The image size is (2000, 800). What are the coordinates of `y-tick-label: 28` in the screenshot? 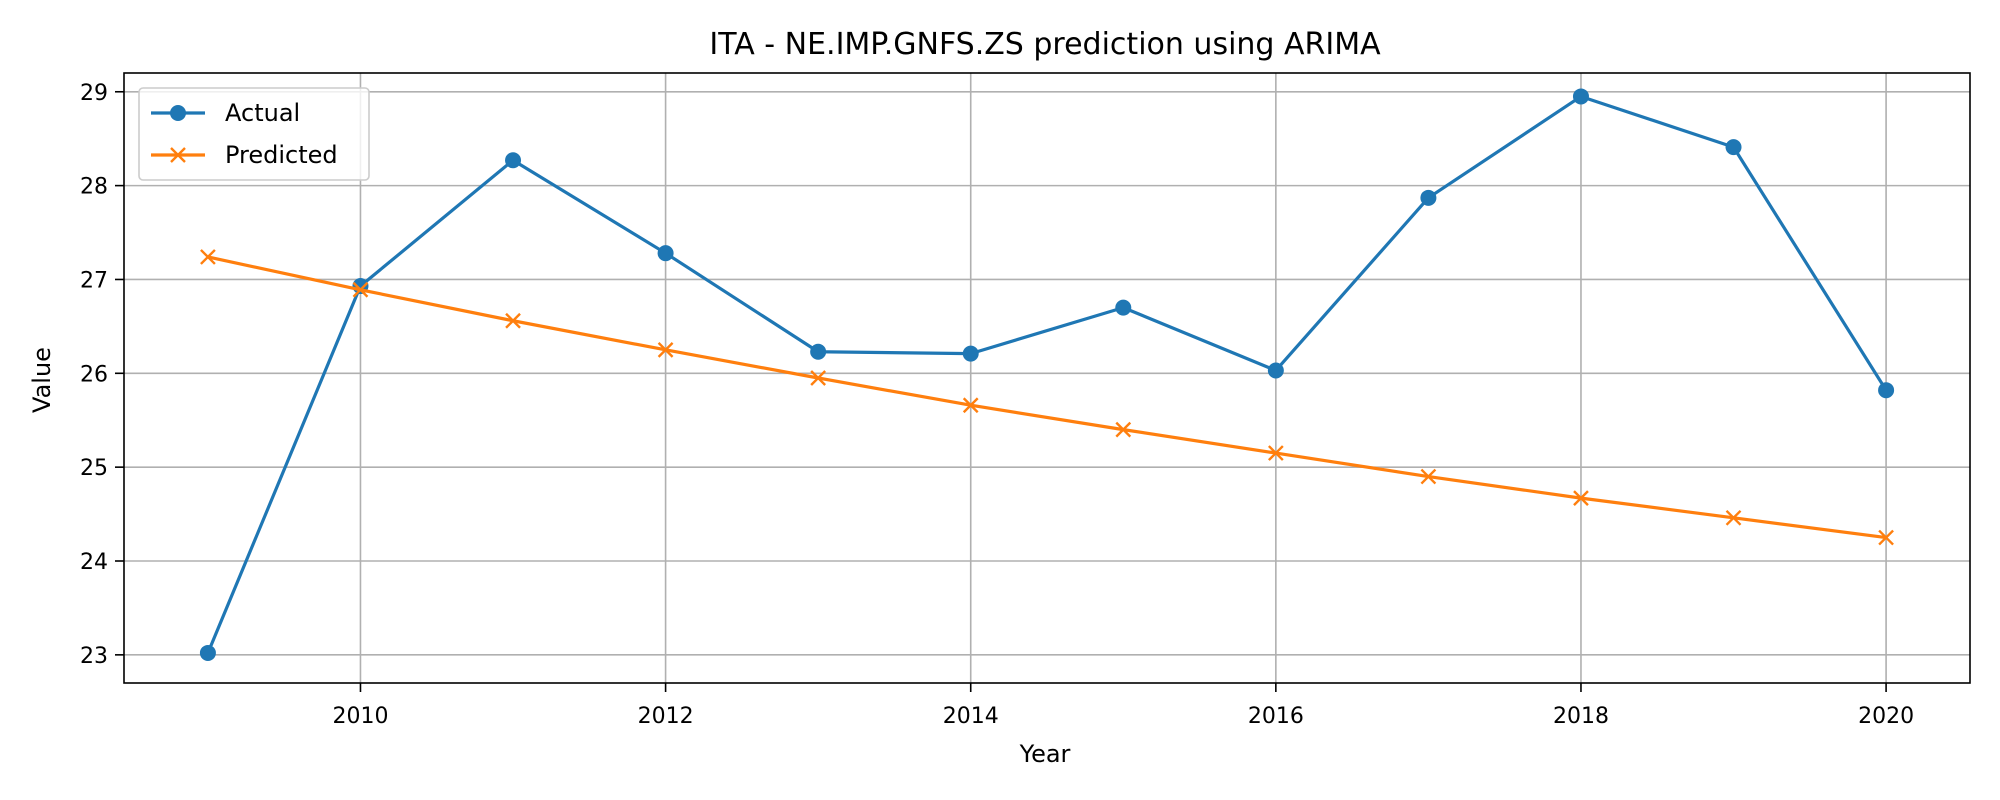 It's located at (94, 187).